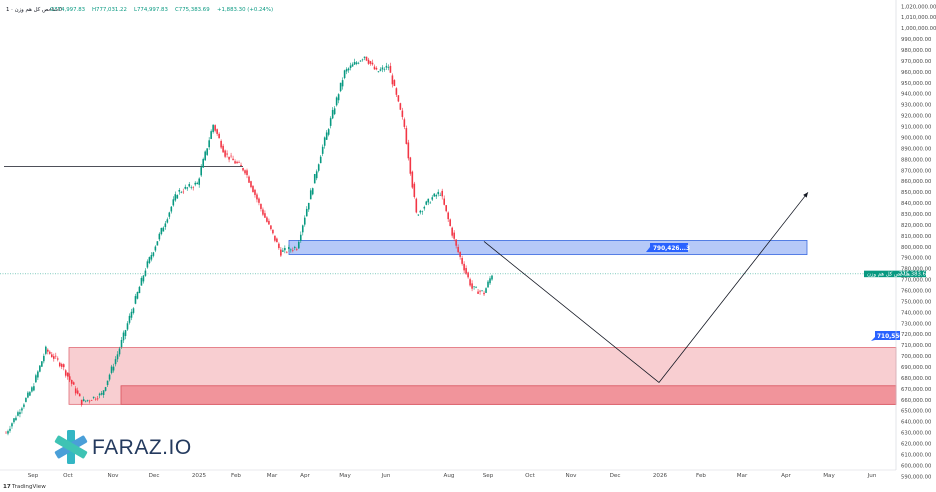 The image size is (936, 492). Describe the element at coordinates (918, 29) in the screenshot. I see `y-tick-label: 1,000,000.00` at that location.